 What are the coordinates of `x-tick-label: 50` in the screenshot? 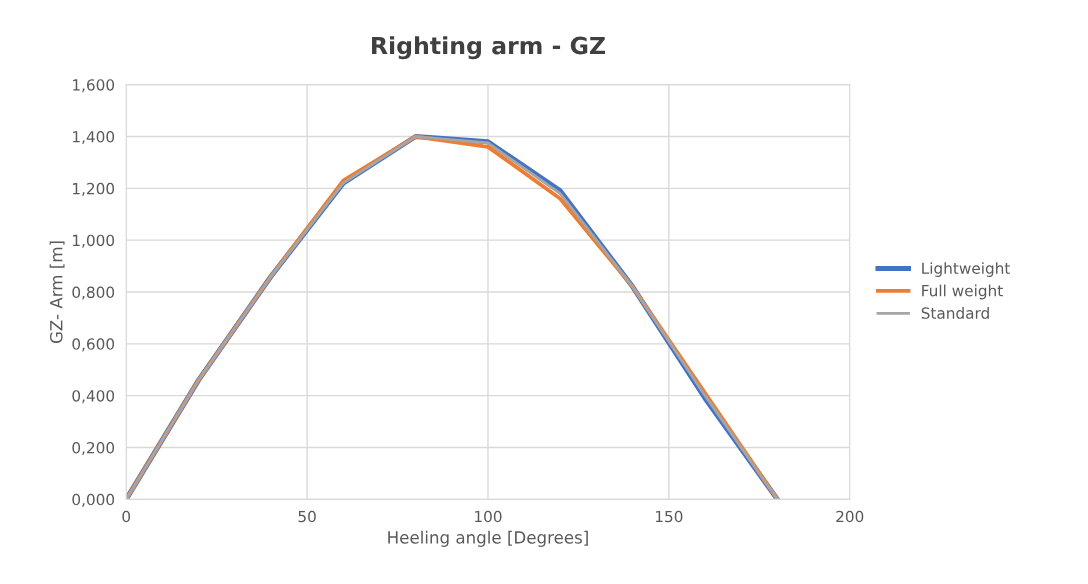 It's located at (307, 516).